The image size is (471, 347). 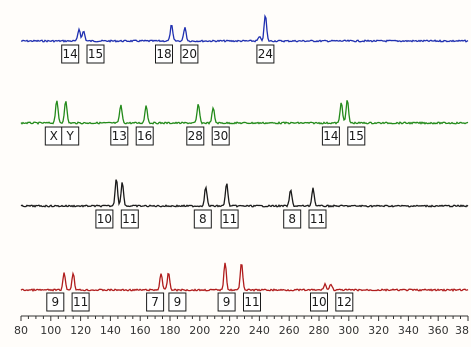 I want to click on allele-label: Y, so click(x=70, y=136).